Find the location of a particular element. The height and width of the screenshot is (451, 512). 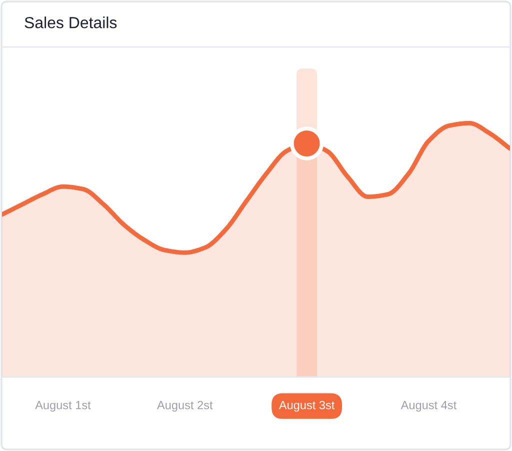

x-tick-label: August 2st is located at coordinates (185, 406).